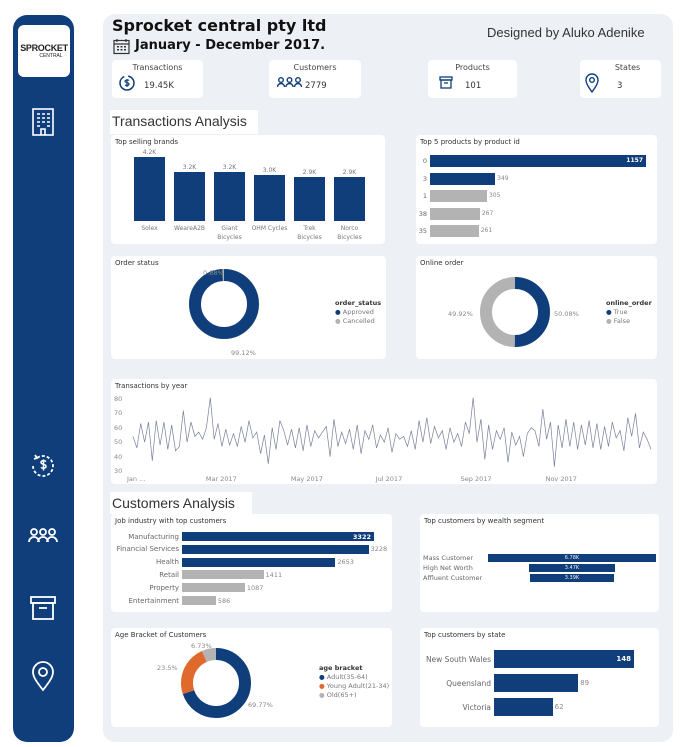 The width and height of the screenshot is (680, 747). Describe the element at coordinates (354, 686) in the screenshot. I see `legend-item: ● Young Adult(21-34)` at that location.